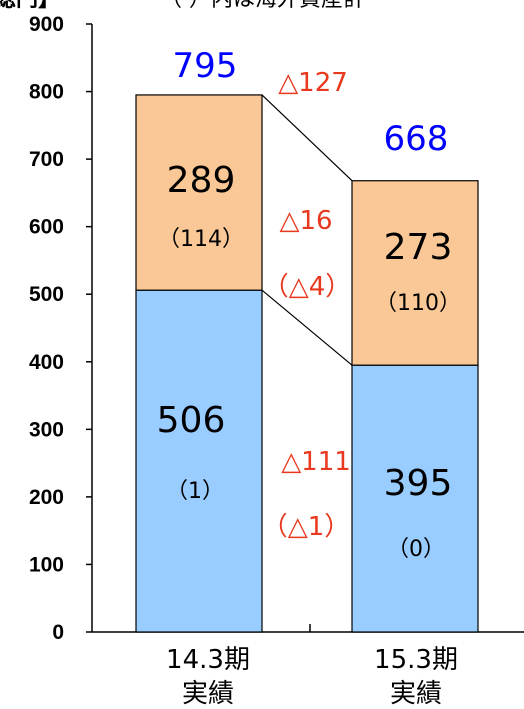 The height and width of the screenshot is (709, 524). What do you see at coordinates (199, 461) in the screenshot?
I see `bar-1-segment-lower` at bounding box center [199, 461].